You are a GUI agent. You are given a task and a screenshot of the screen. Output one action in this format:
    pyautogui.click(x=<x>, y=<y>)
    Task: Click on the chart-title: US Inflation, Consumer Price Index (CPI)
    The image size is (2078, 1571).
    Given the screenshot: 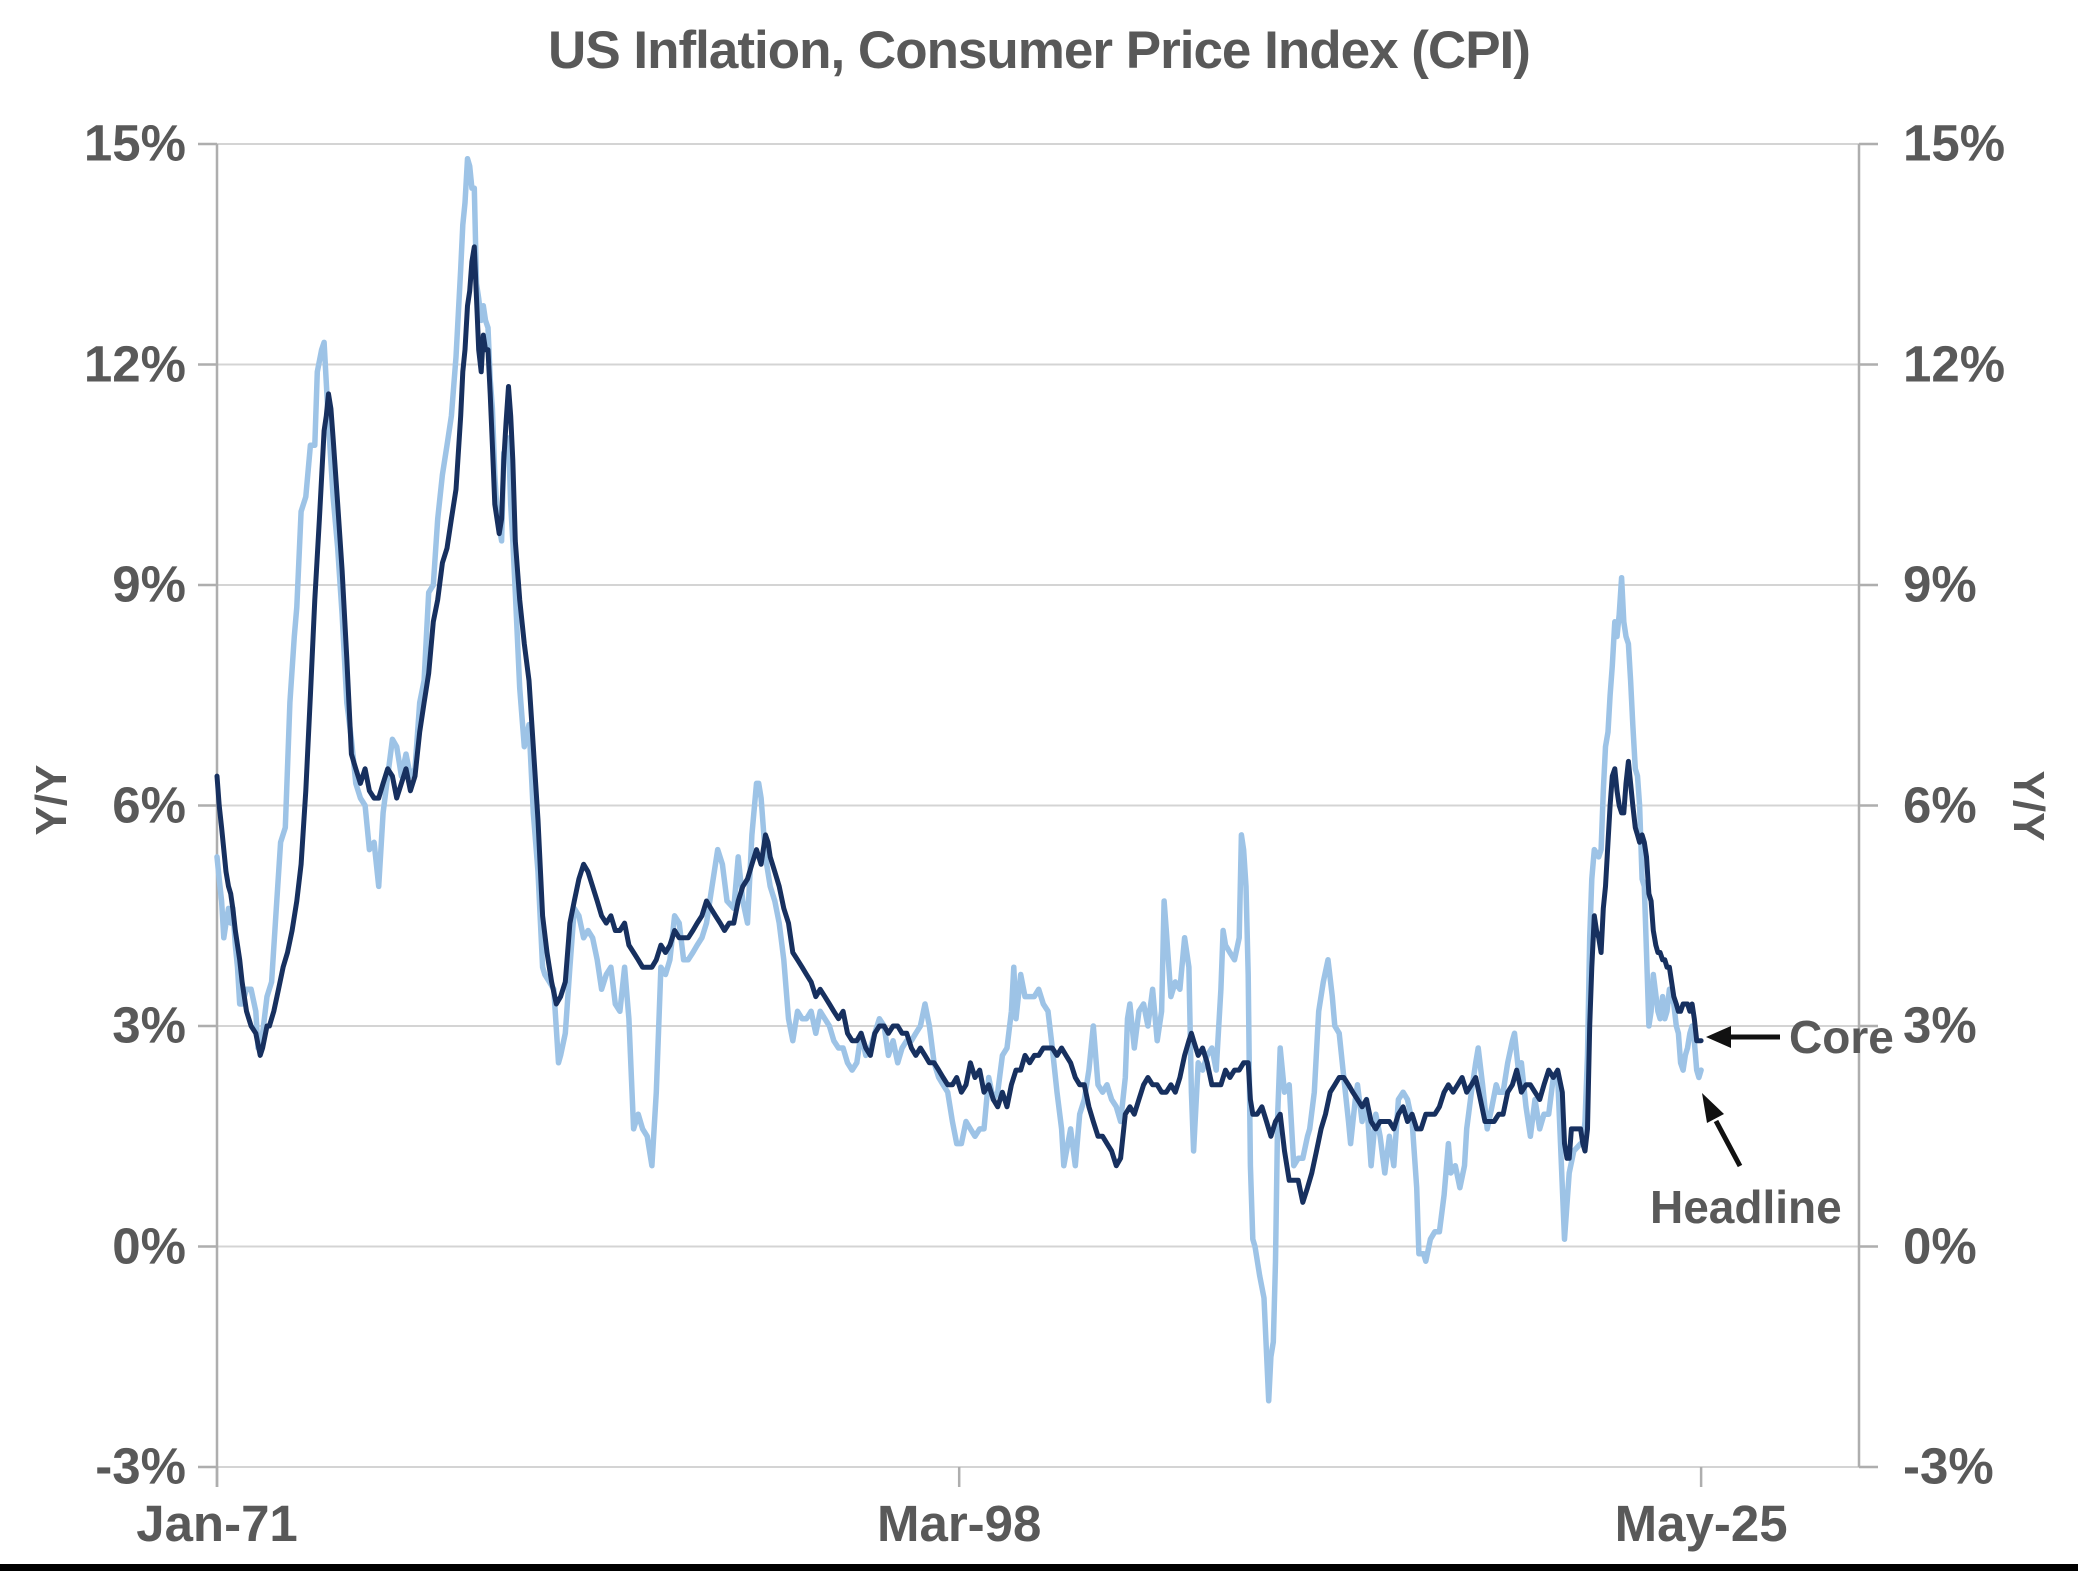 What is the action you would take?
    pyautogui.click(x=1039, y=50)
    